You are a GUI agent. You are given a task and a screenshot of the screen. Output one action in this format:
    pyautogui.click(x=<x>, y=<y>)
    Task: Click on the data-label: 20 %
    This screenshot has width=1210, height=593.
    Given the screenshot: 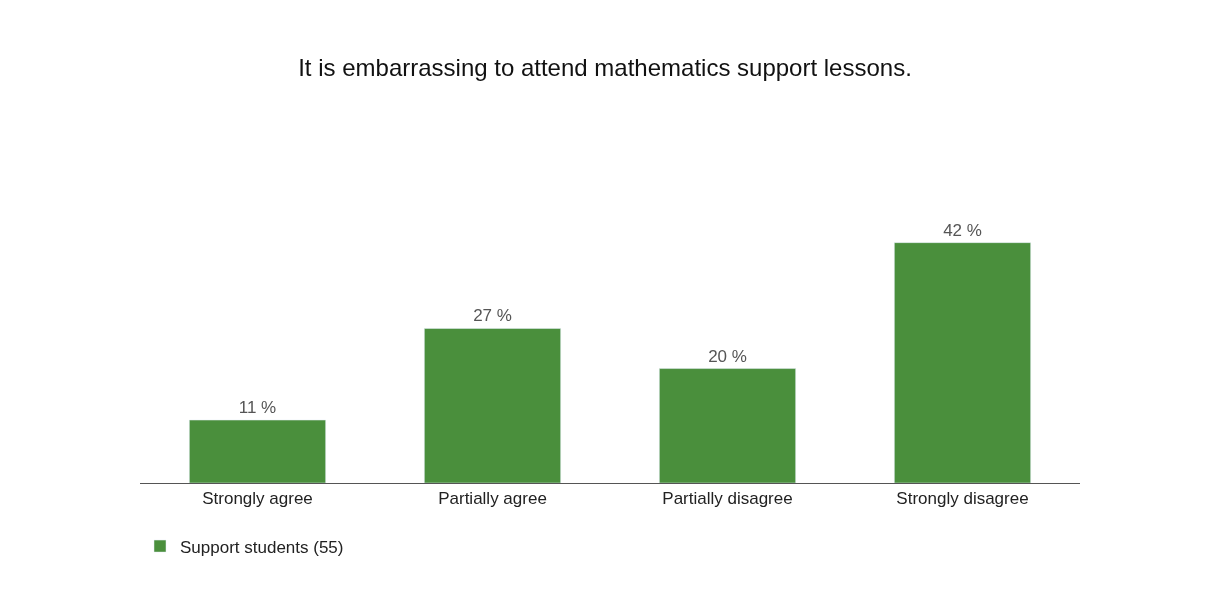 What is the action you would take?
    pyautogui.click(x=727, y=356)
    